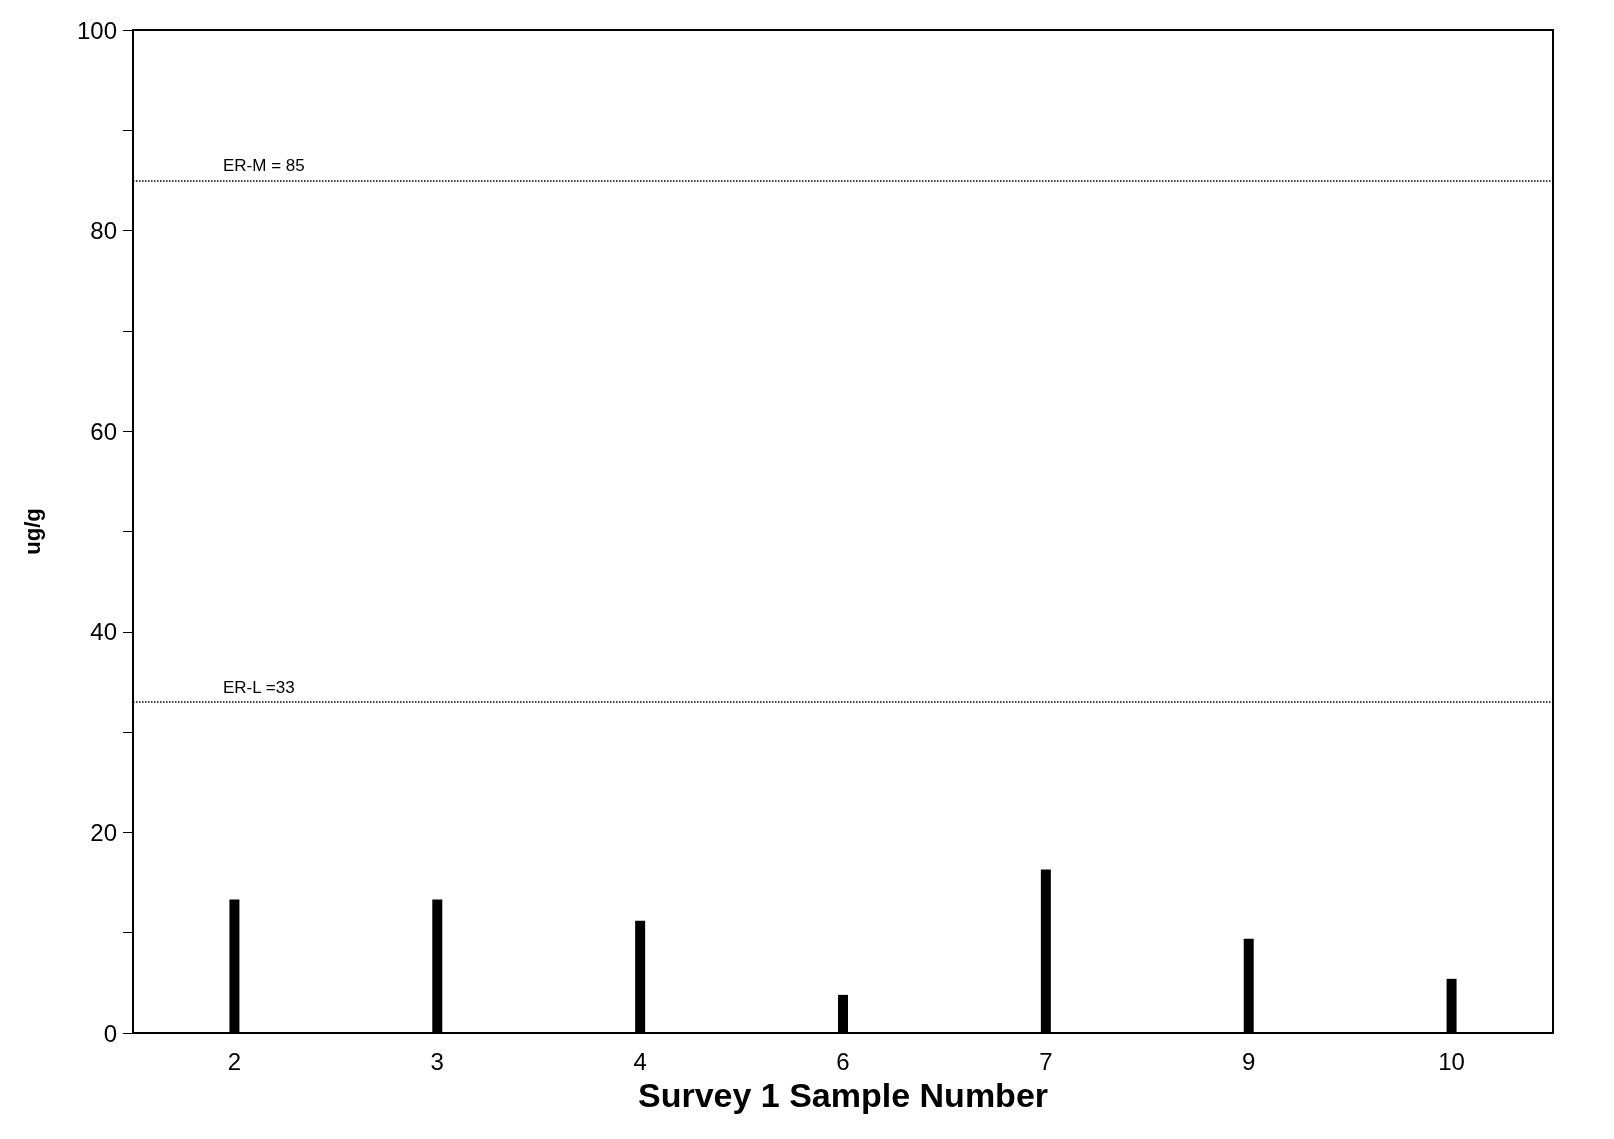 The image size is (1614, 1139). Describe the element at coordinates (259, 688) in the screenshot. I see `ref-line-label: ER-L =33` at that location.